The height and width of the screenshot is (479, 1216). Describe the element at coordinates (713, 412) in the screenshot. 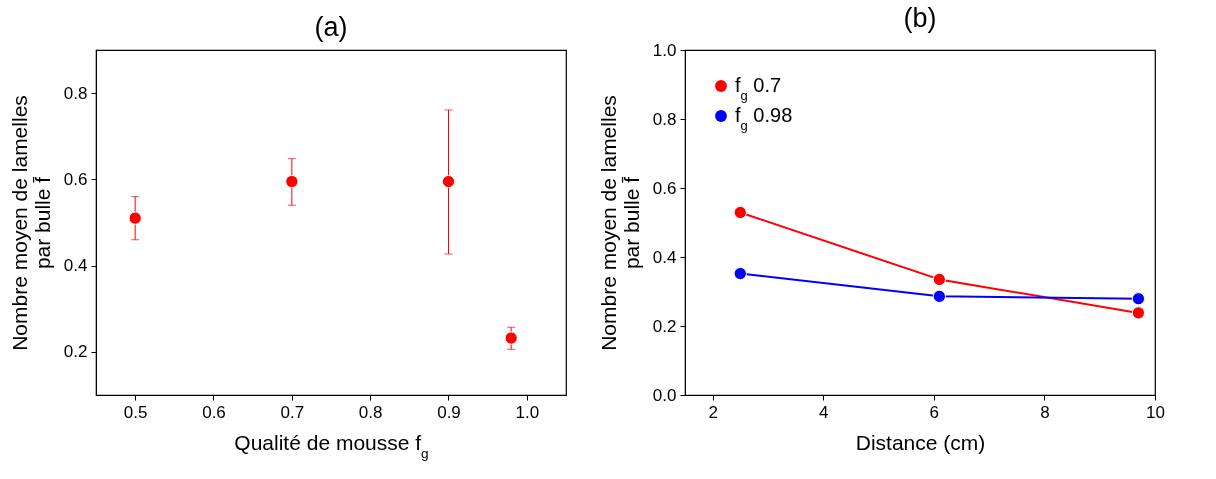

I see `x-tick-label: 2` at that location.